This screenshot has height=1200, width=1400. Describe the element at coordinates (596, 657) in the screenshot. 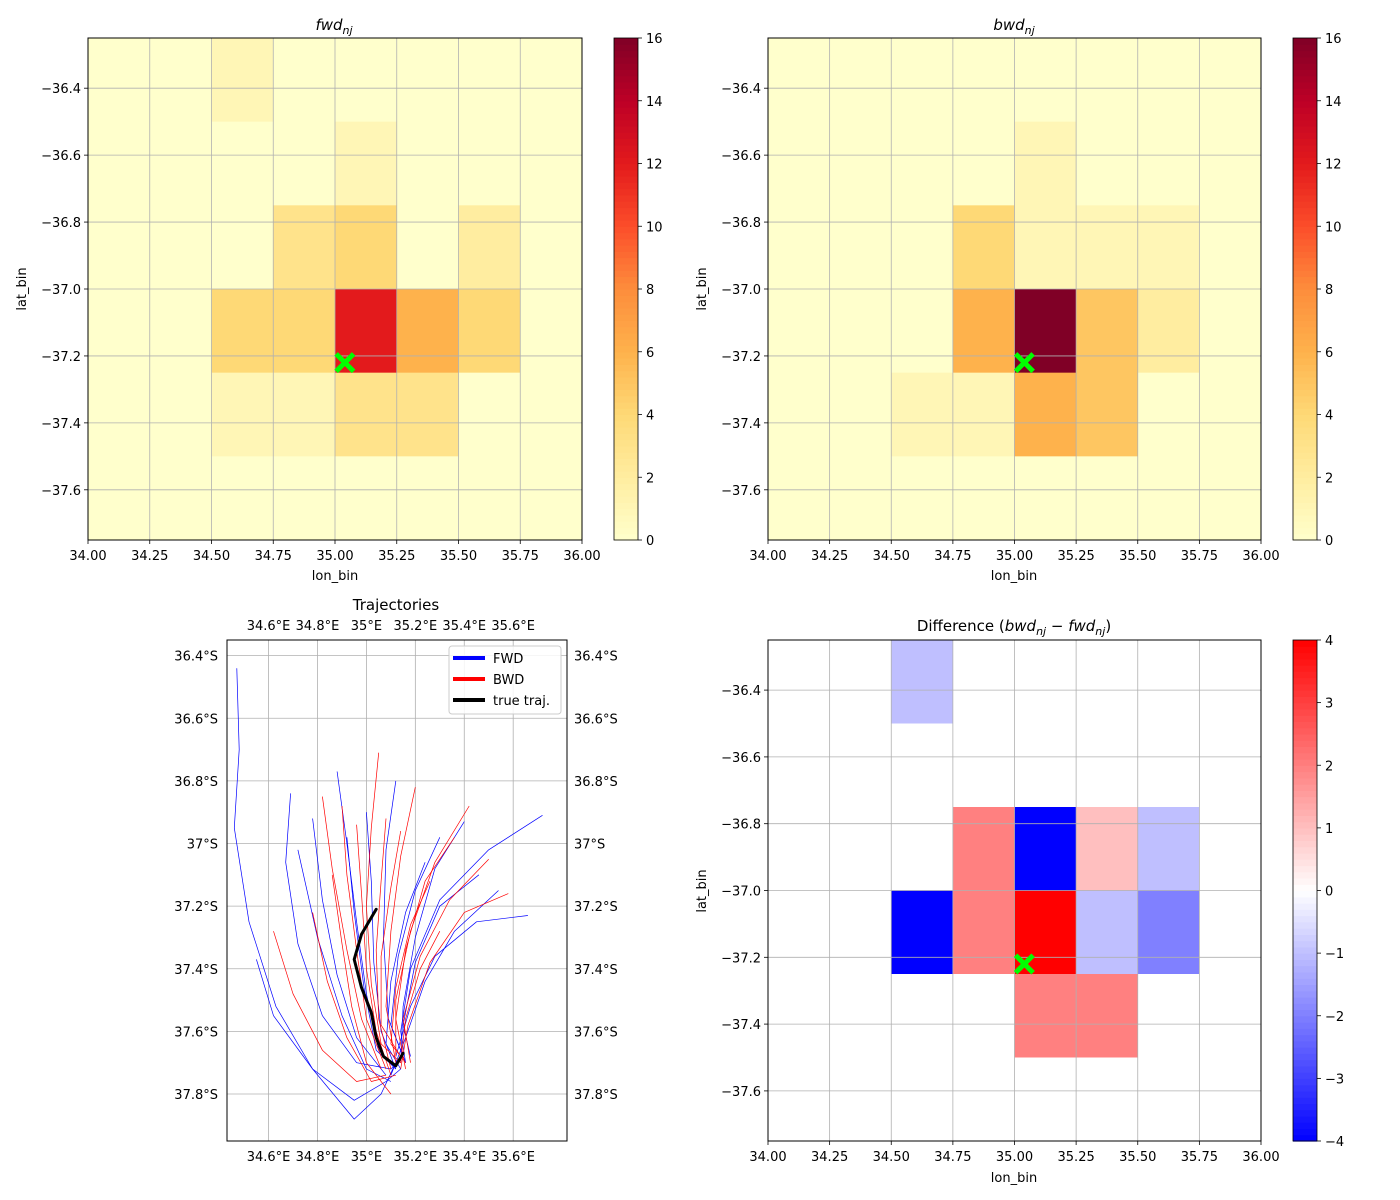

I see `traj-y-tick-label-right: 36.4°S` at that location.